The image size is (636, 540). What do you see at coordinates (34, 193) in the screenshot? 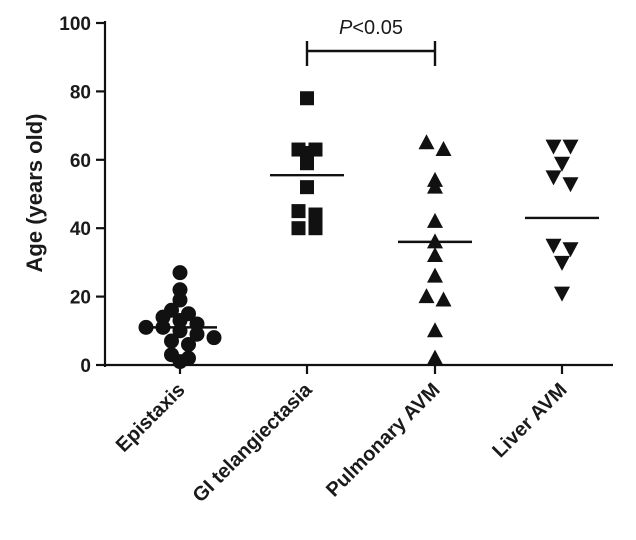
I see `y-axis-title: Age (years old)` at bounding box center [34, 193].